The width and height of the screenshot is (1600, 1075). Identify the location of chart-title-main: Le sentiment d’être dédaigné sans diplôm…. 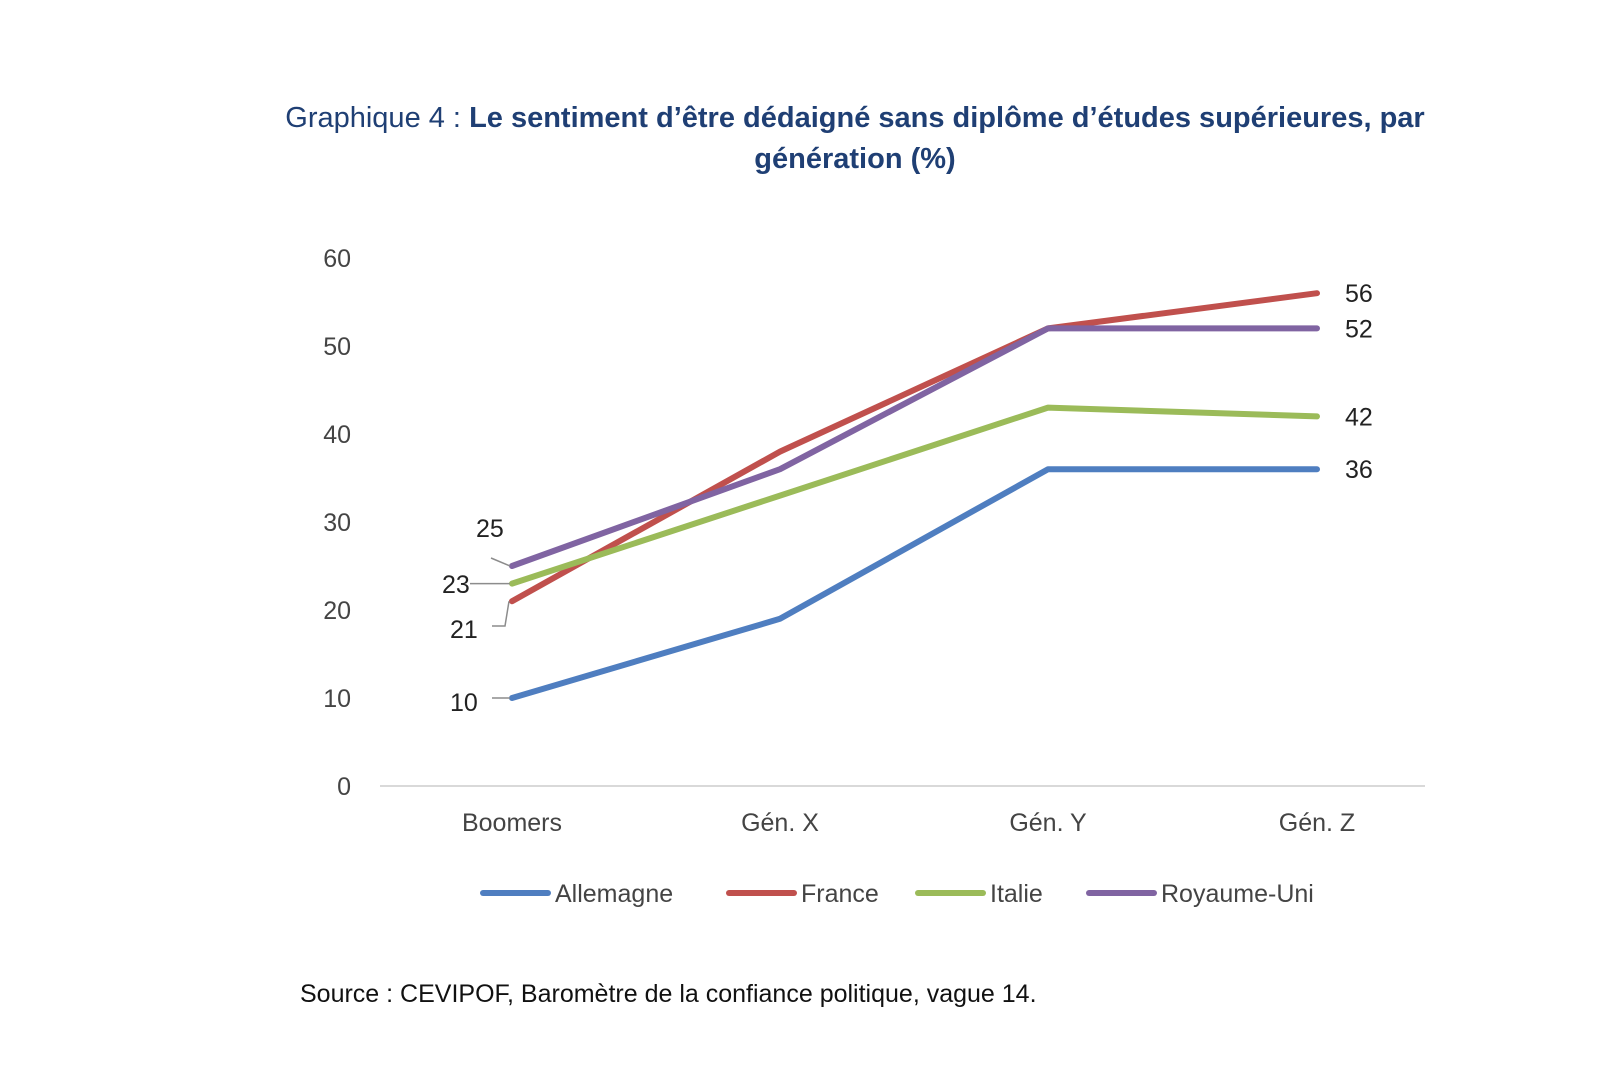
(947, 138).